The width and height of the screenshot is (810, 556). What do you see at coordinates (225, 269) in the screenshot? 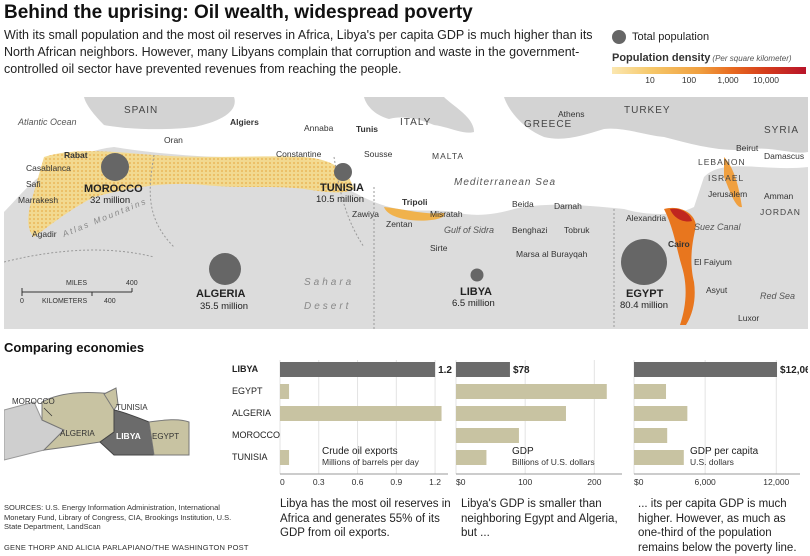
I see `algeria-population-circle` at bounding box center [225, 269].